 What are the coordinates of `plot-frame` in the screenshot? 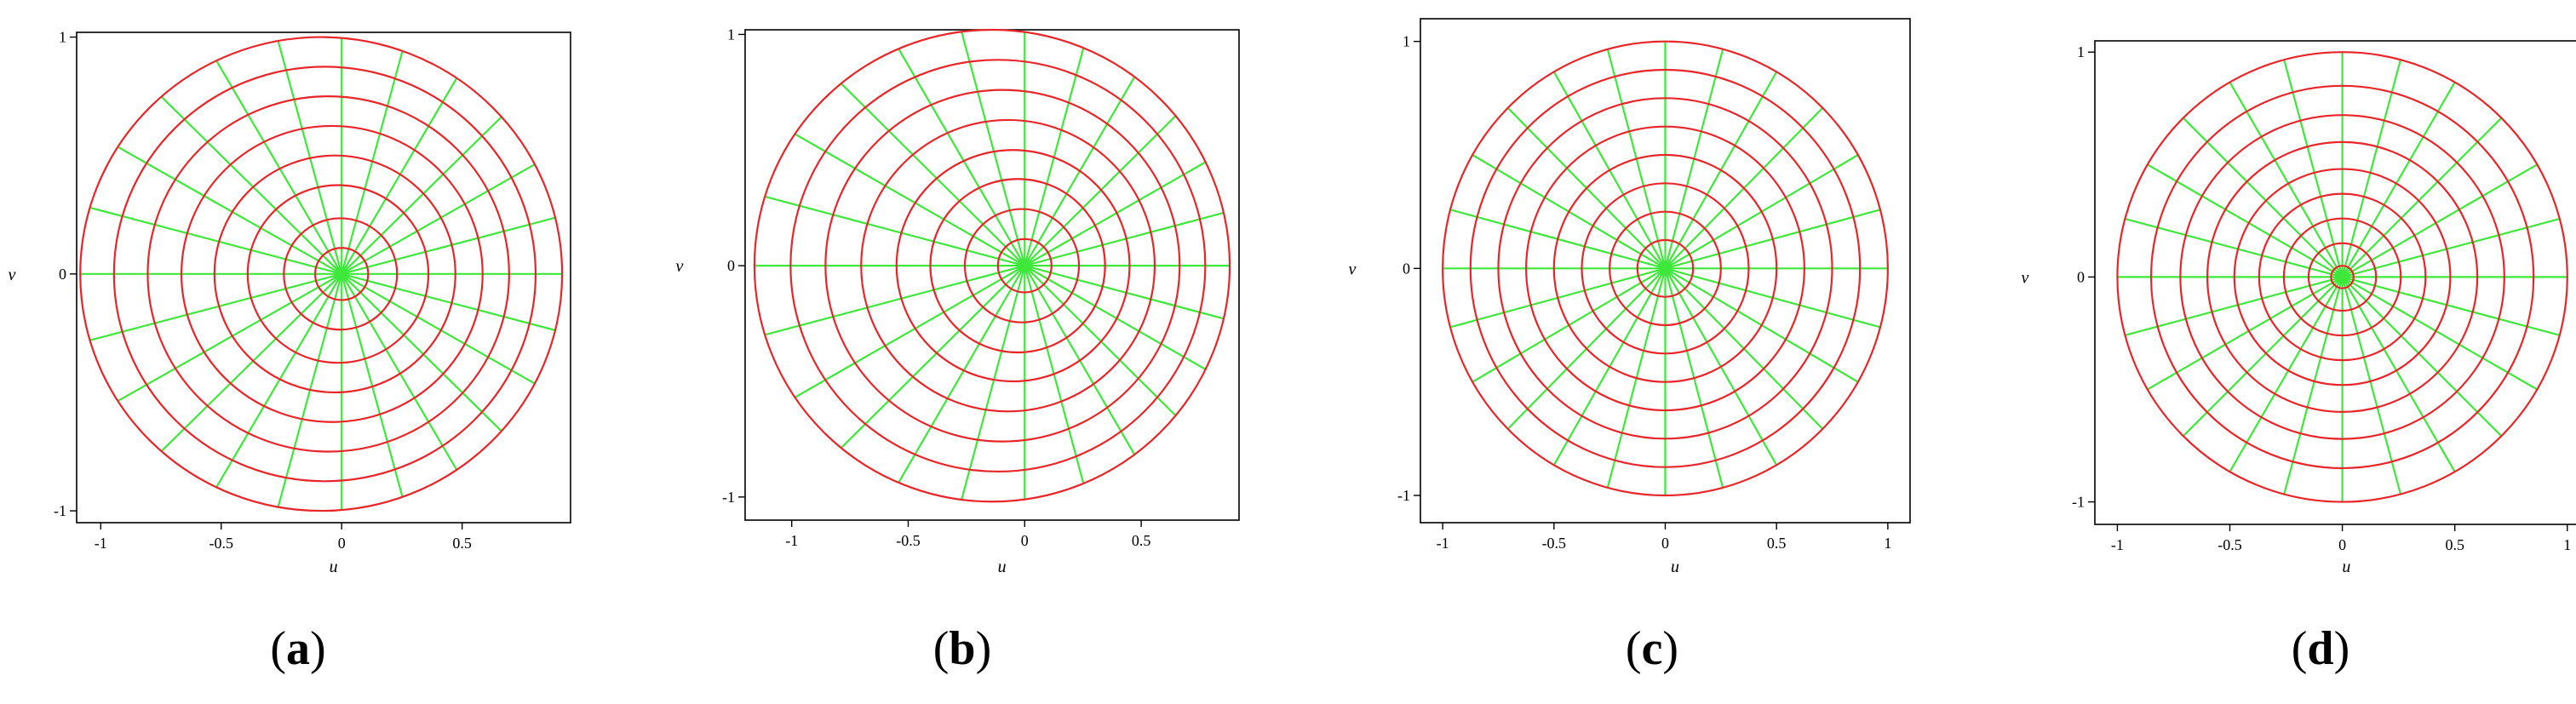 It's located at (2335, 282).